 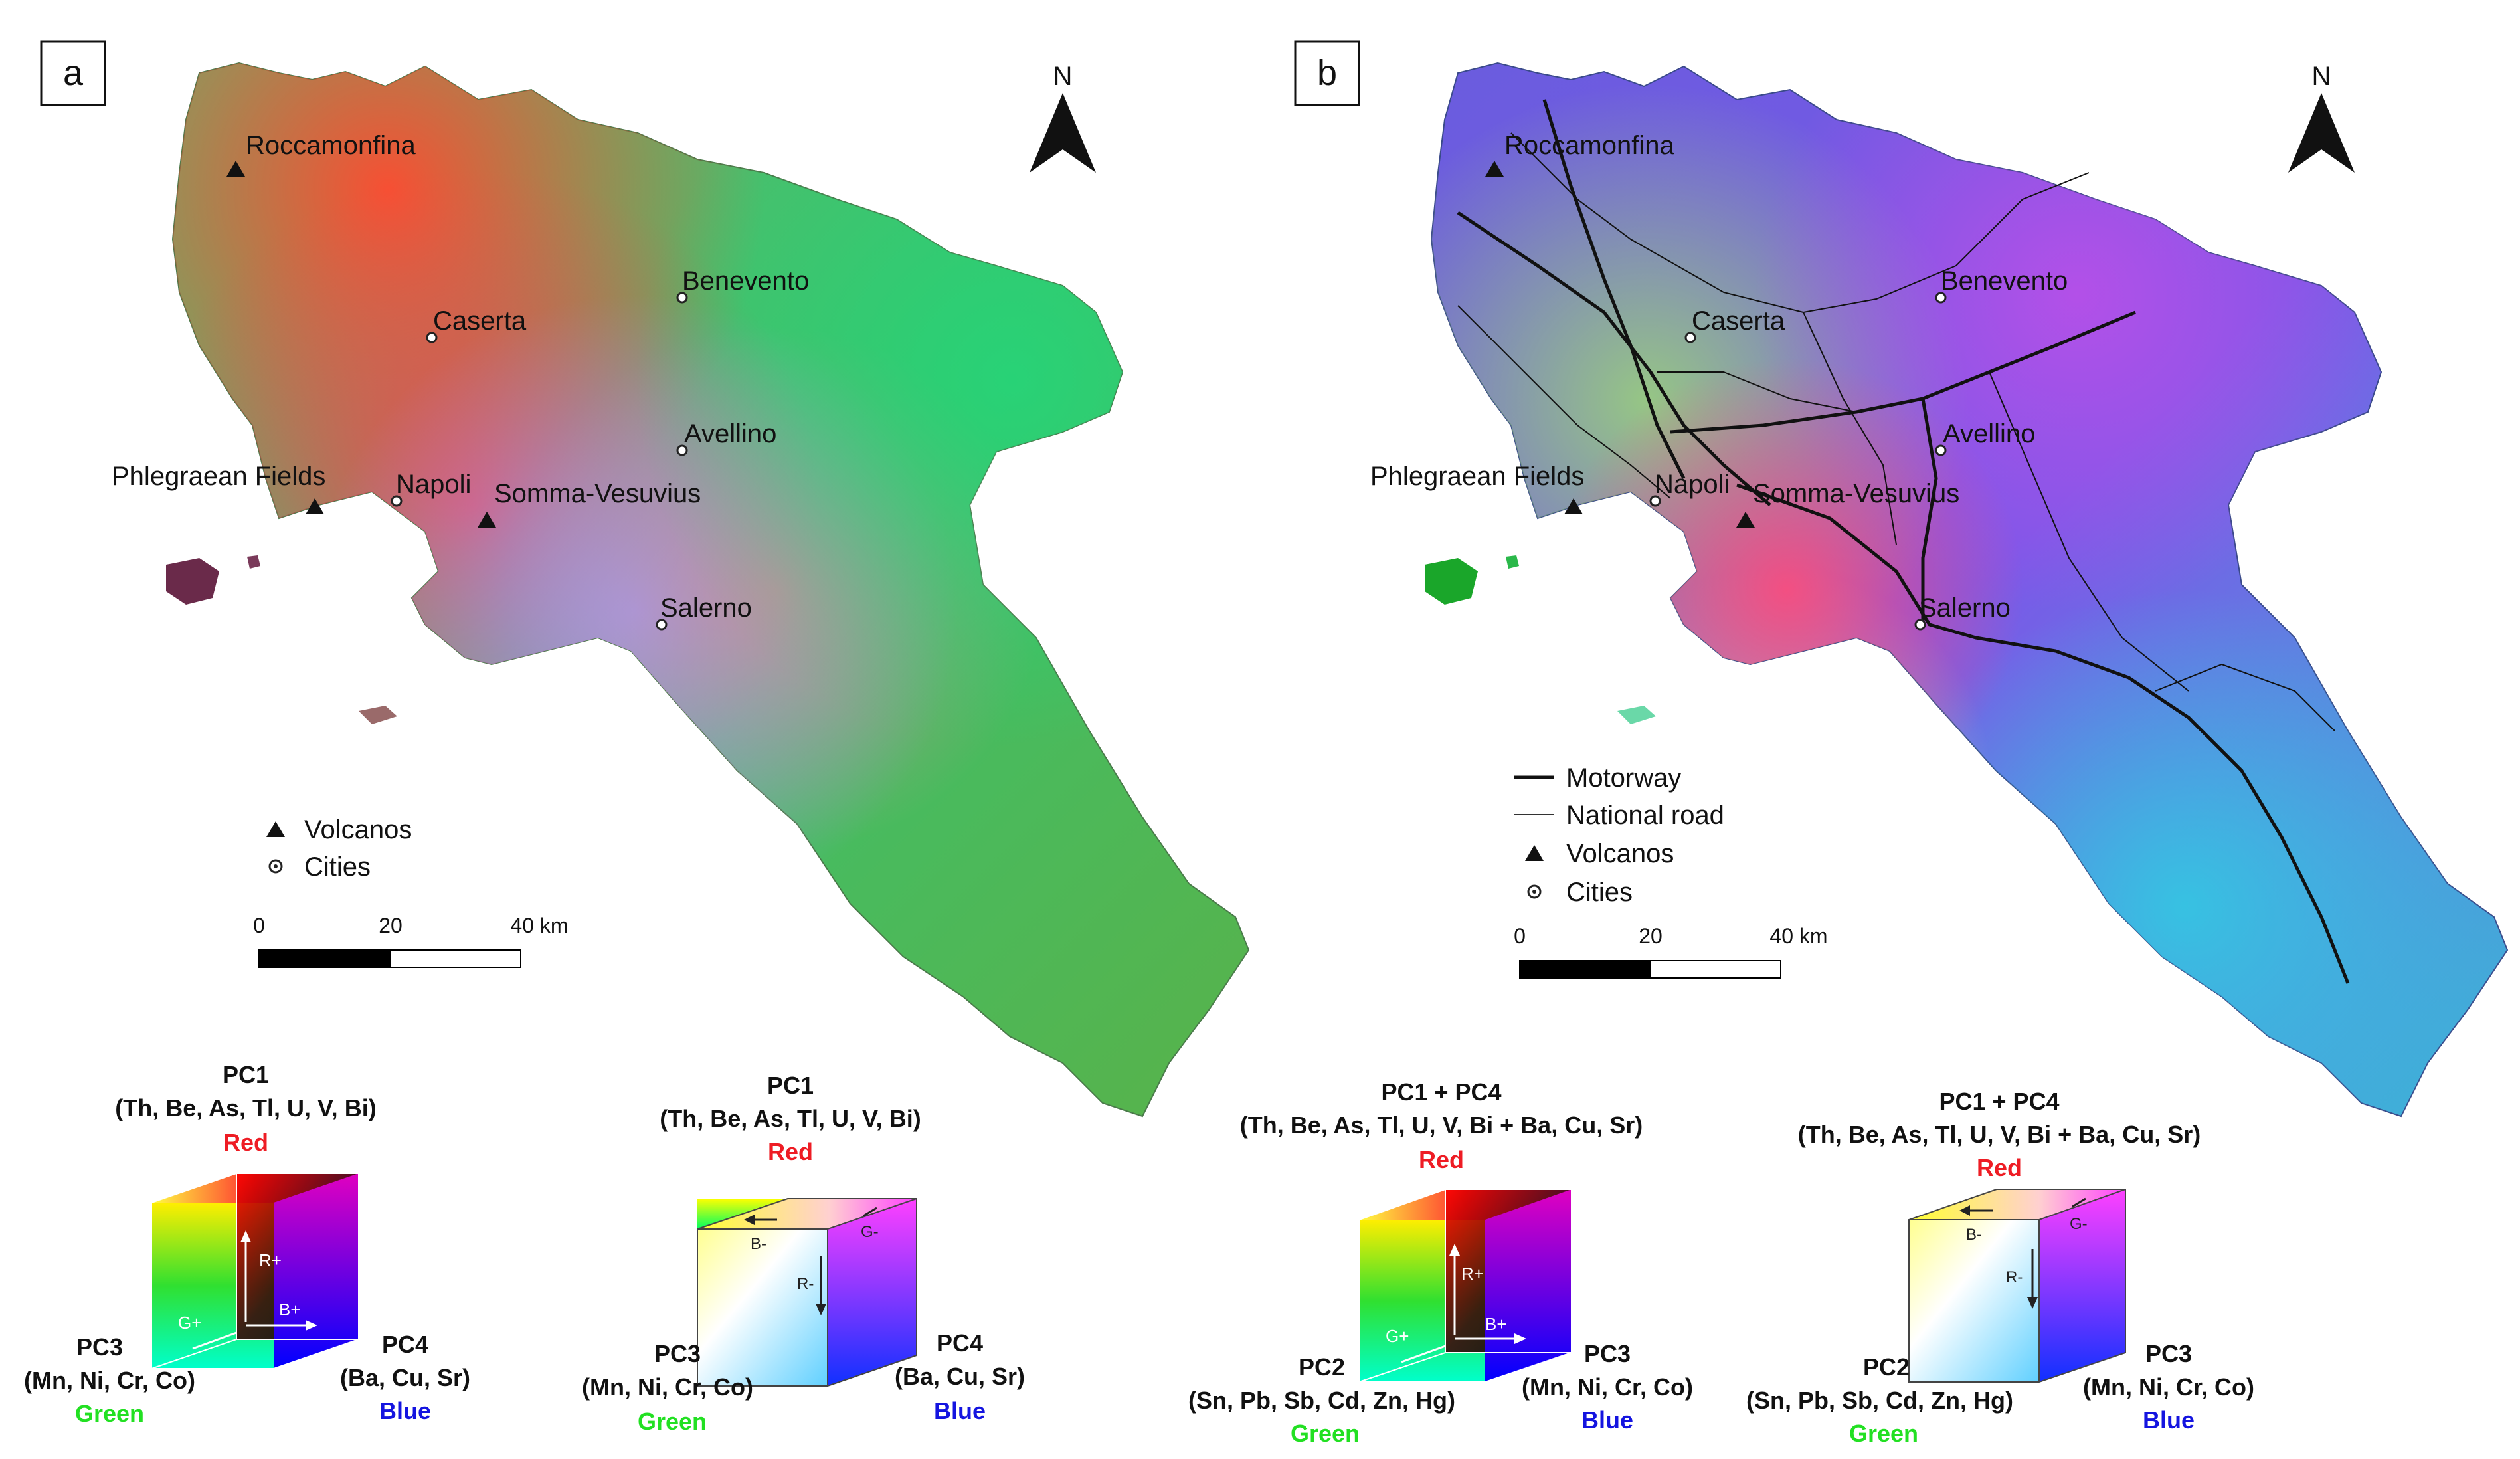 I want to click on svg-text: R-, so click(x=2014, y=1277).